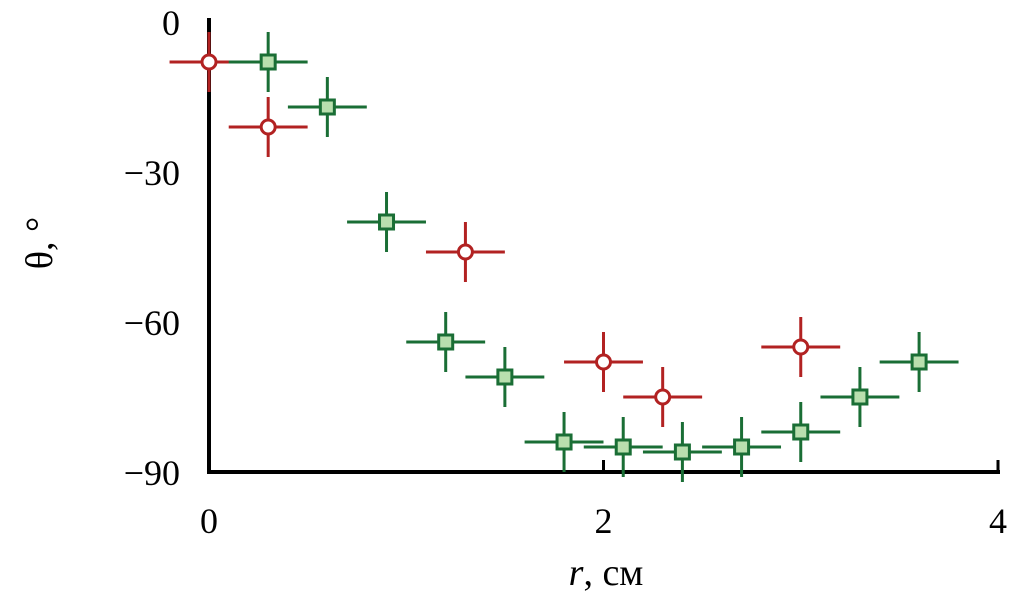 The image size is (1033, 605). Describe the element at coordinates (152, 323) in the screenshot. I see `y-tick-label-2: −60` at that location.